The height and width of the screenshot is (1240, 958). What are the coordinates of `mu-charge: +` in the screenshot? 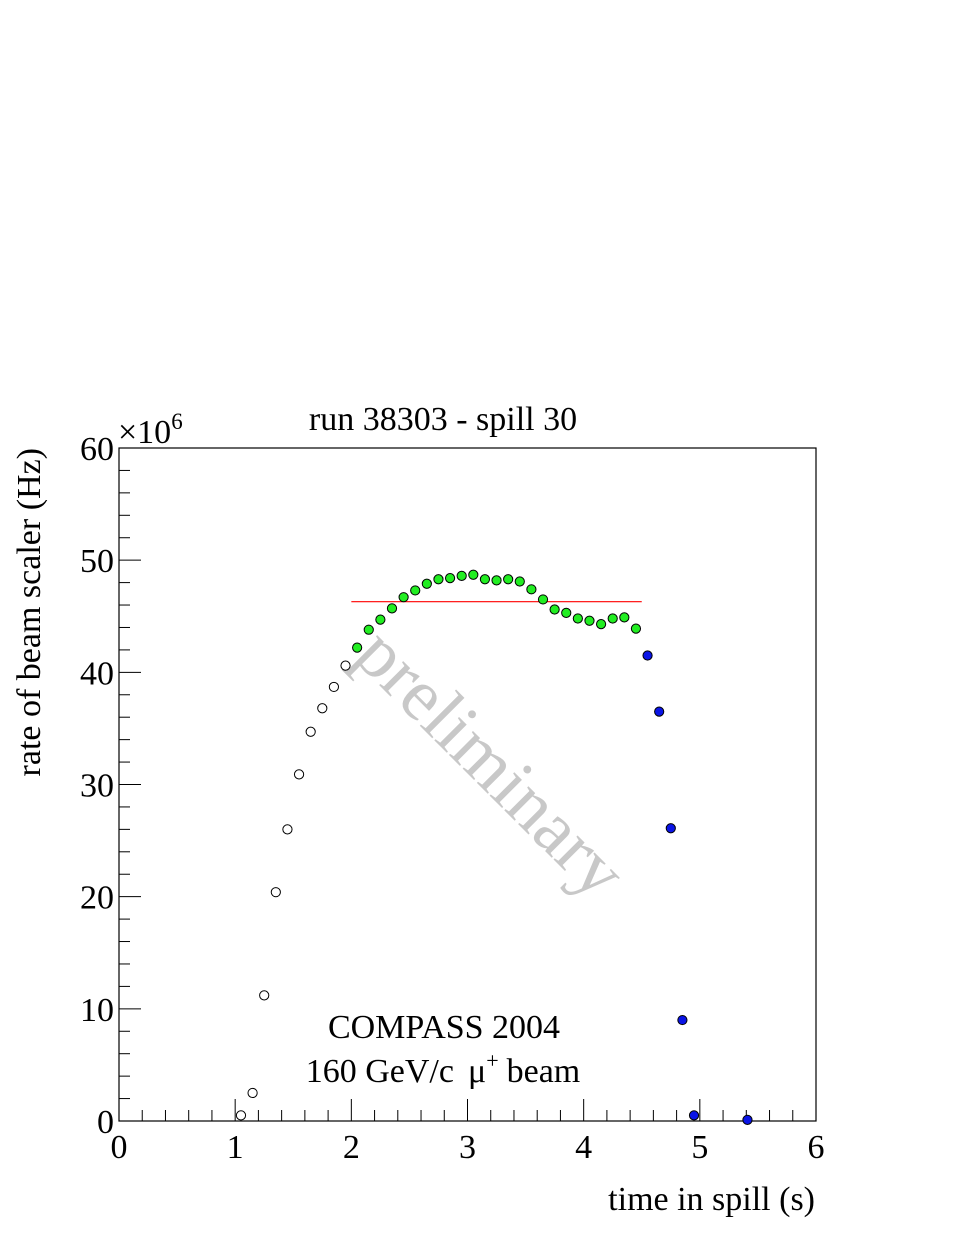 It's located at (492, 1060).